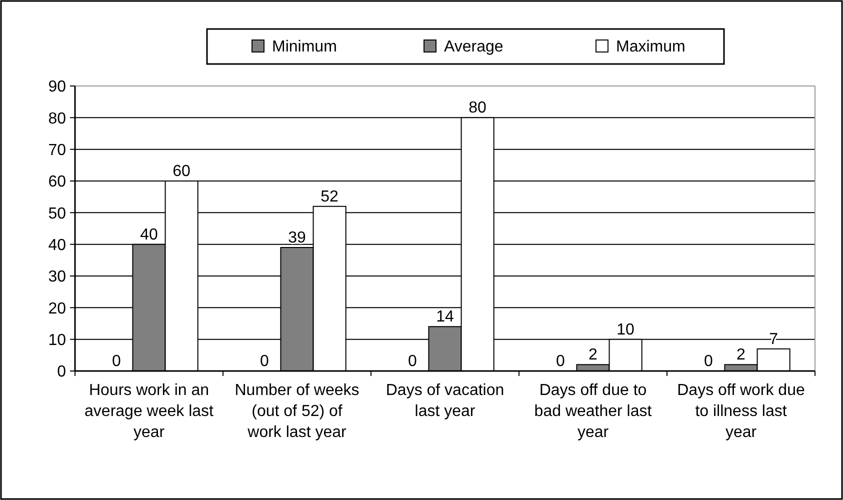 The width and height of the screenshot is (843, 500). What do you see at coordinates (149, 235) in the screenshot?
I see `data-label: 40` at bounding box center [149, 235].